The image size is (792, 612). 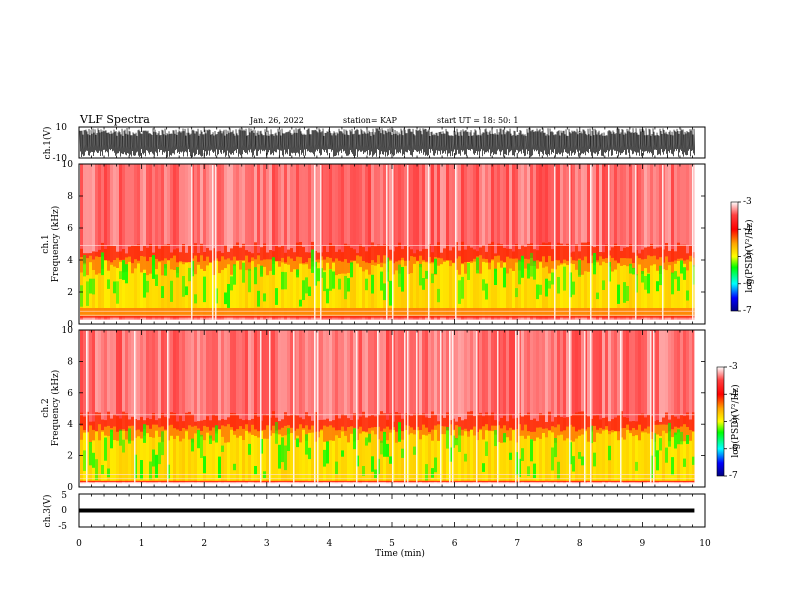 I want to click on ytick-label: 0, so click(x=70, y=325).